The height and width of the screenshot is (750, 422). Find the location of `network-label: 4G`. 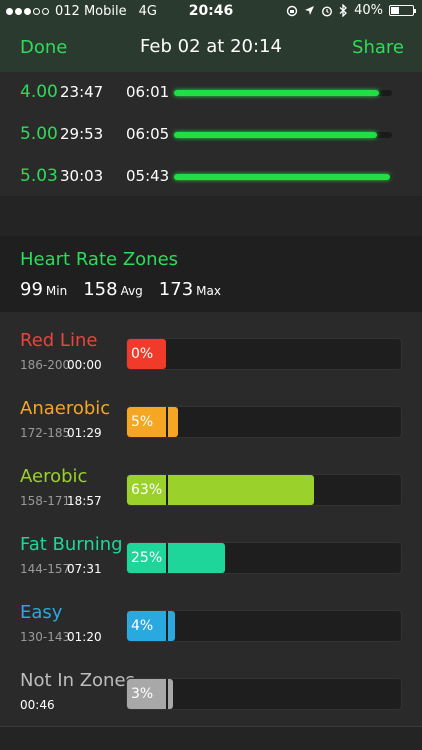

network-label: 4G is located at coordinates (147, 11).